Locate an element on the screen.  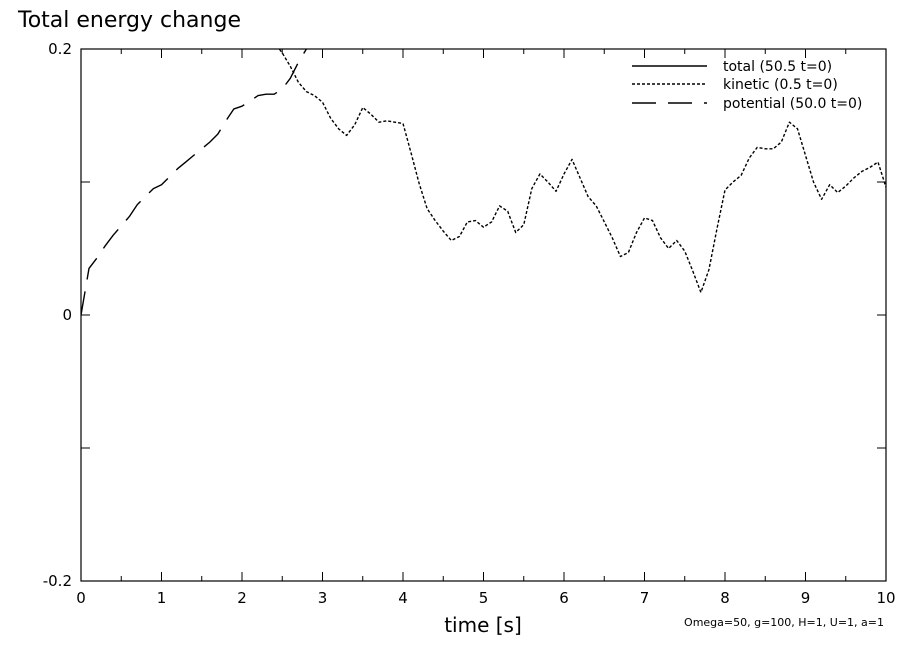
x-tick-label: 3 is located at coordinates (323, 598).